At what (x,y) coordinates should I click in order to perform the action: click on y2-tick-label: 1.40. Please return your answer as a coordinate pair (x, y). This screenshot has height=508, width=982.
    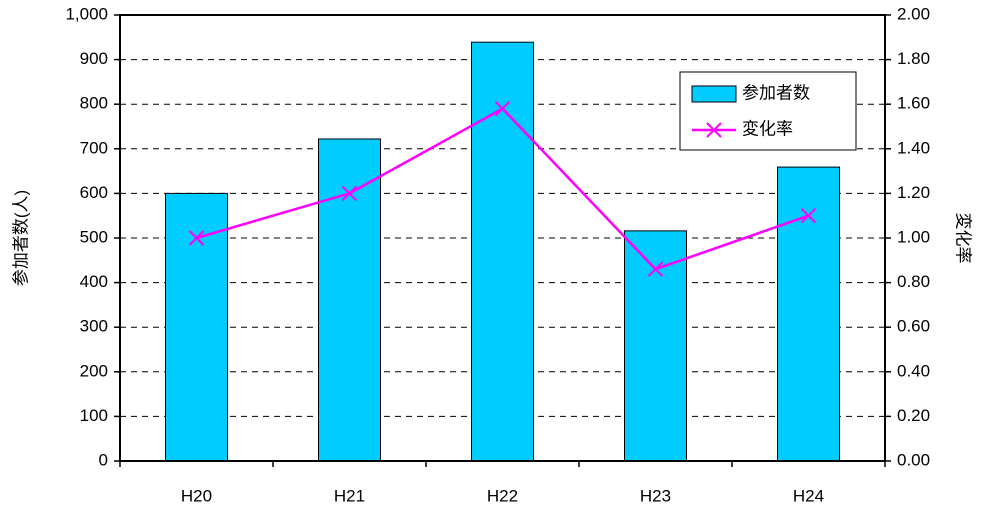
    Looking at the image, I should click on (913, 147).